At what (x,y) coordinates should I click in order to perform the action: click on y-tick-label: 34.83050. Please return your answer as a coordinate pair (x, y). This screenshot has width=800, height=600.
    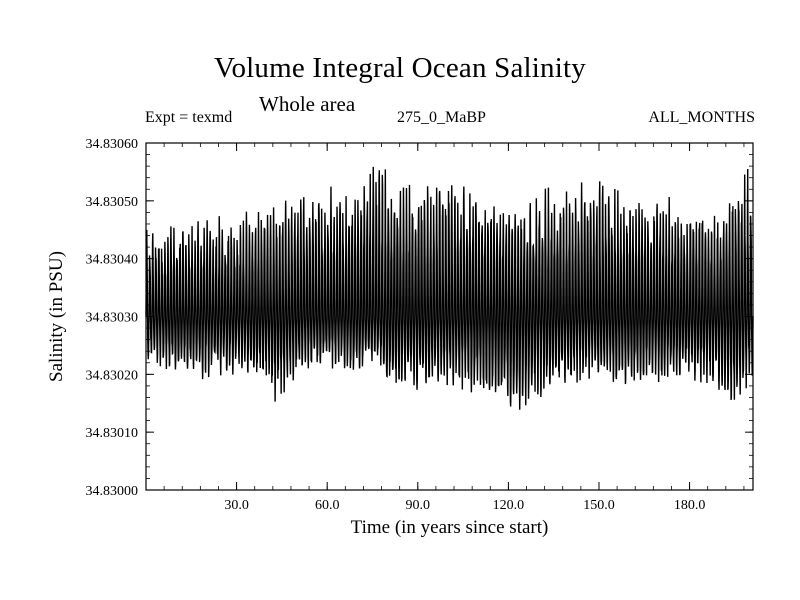
    Looking at the image, I should click on (112, 202).